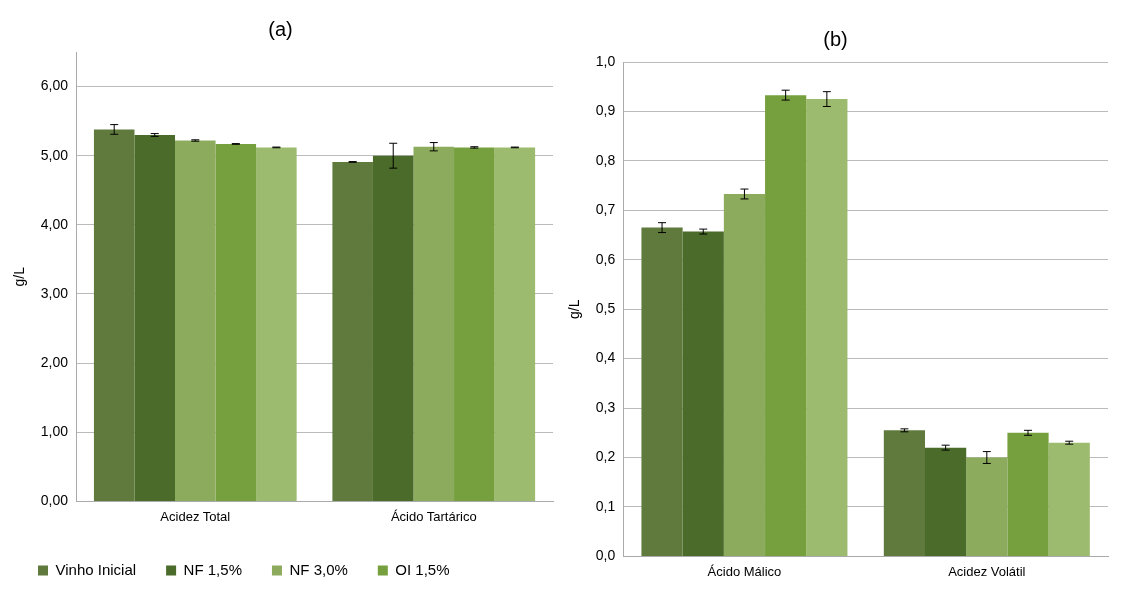 Image resolution: width=1135 pixels, height=599 pixels. I want to click on legend-label: OI 1,5%, so click(422, 569).